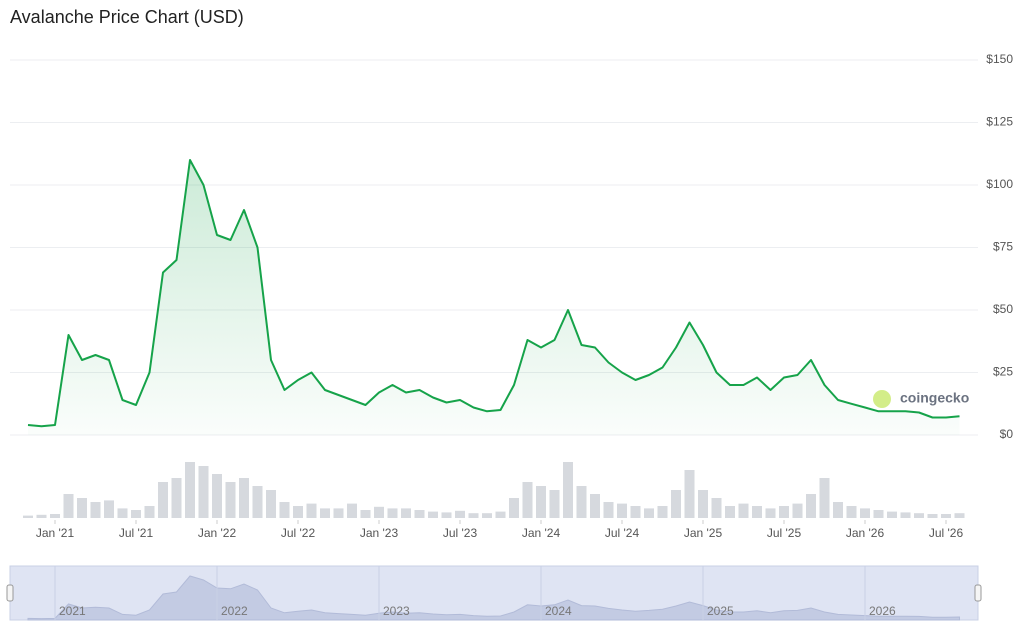 This screenshot has width=1024, height=636. Describe the element at coordinates (558, 611) in the screenshot. I see `navigator-tick-label: 2024` at that location.